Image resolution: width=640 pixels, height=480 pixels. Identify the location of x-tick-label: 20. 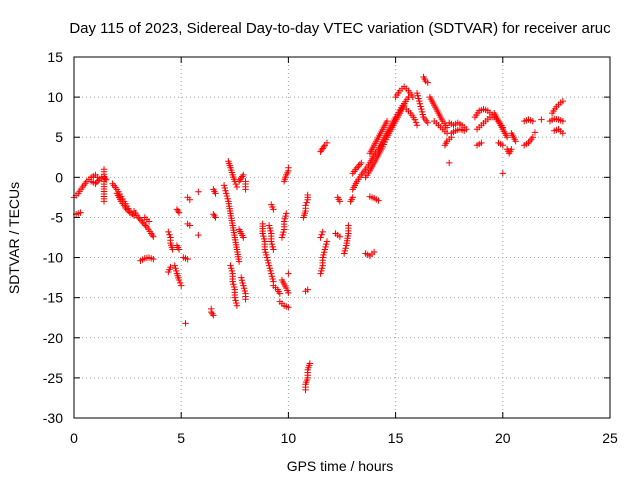
(503, 438).